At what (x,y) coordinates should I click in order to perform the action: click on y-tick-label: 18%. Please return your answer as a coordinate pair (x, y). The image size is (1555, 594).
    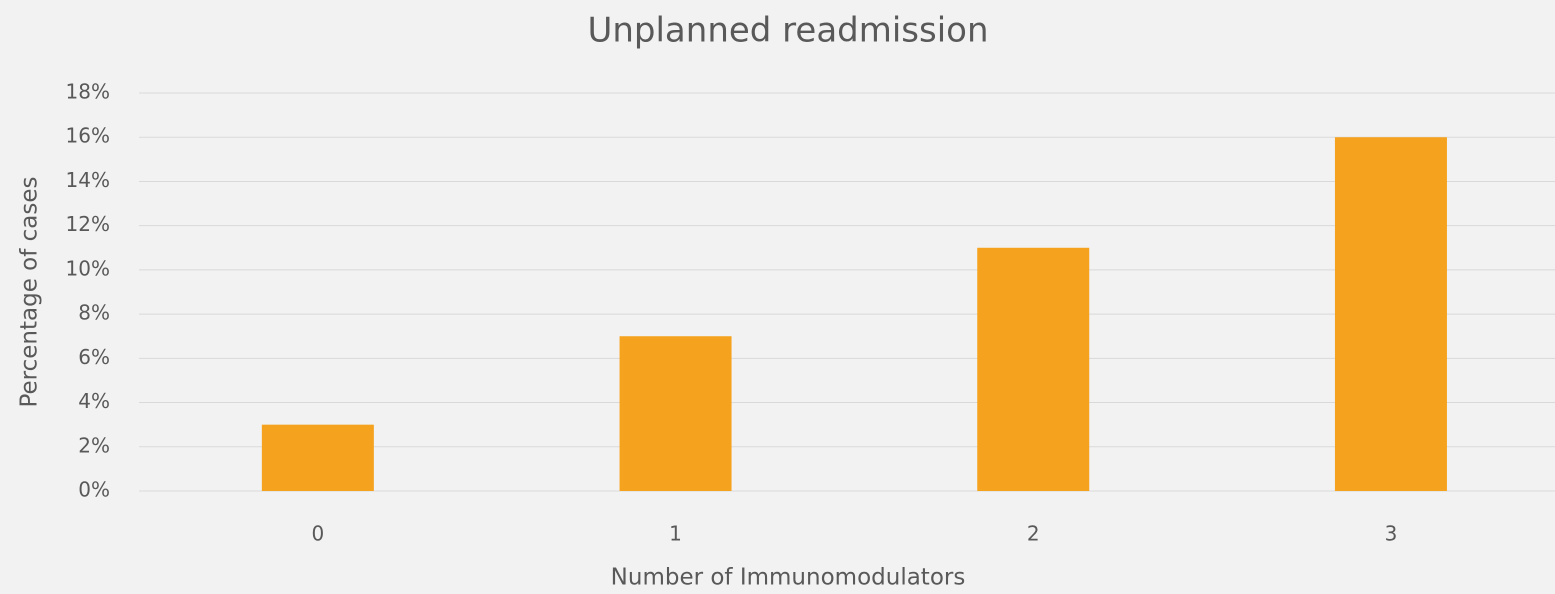
    Looking at the image, I should click on (88, 92).